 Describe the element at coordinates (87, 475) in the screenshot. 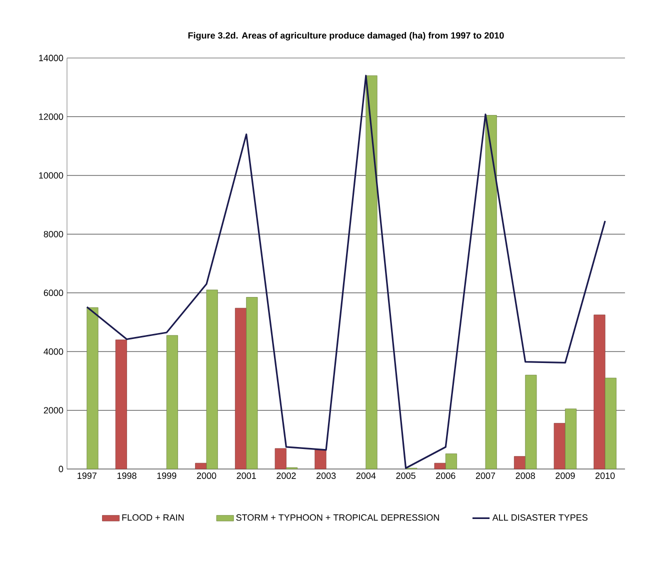

I see `x-tick-label: 1997` at that location.